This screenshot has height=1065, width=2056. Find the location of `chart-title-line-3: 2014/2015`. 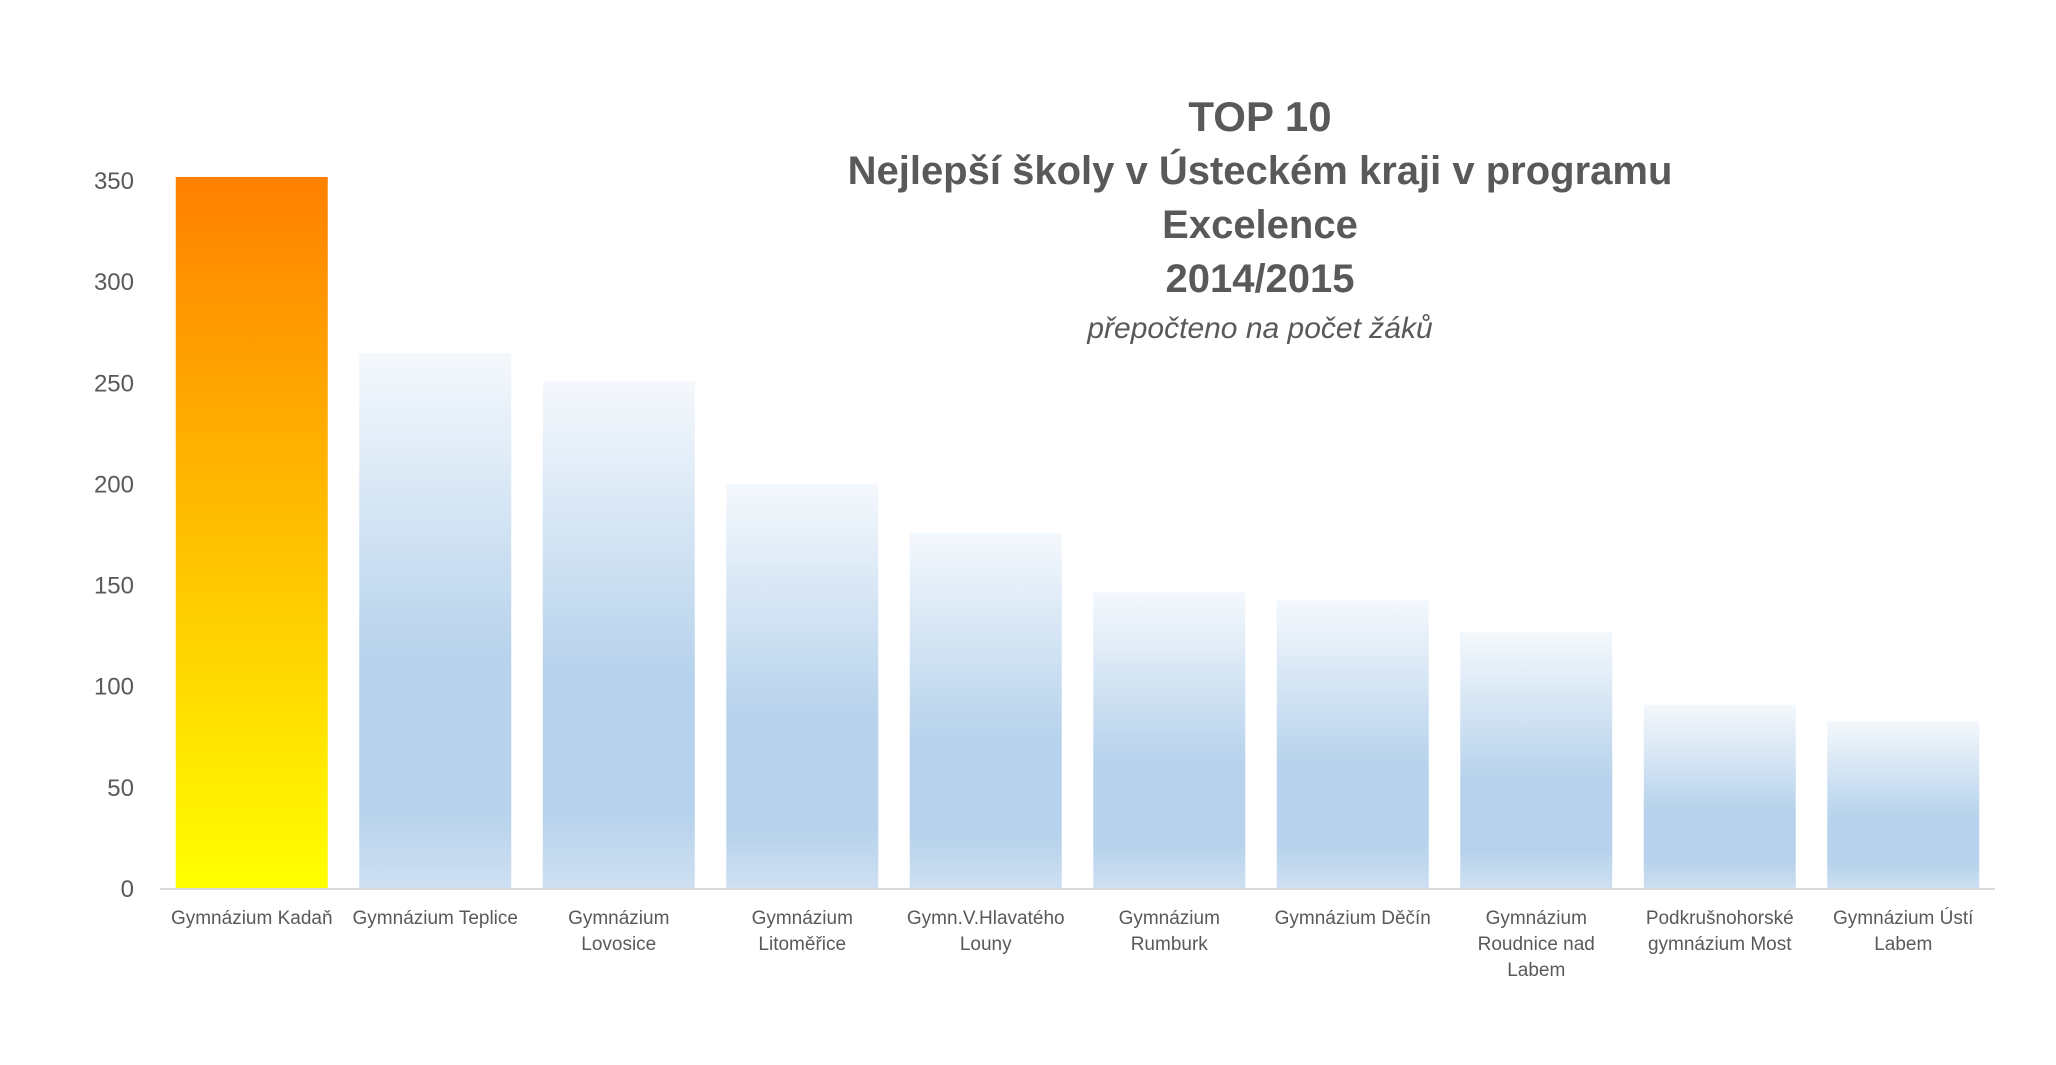

chart-title-line-3: 2014/2015 is located at coordinates (1260, 279).